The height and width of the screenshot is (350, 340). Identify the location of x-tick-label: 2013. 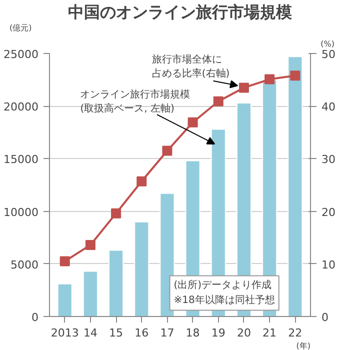
(64, 333).